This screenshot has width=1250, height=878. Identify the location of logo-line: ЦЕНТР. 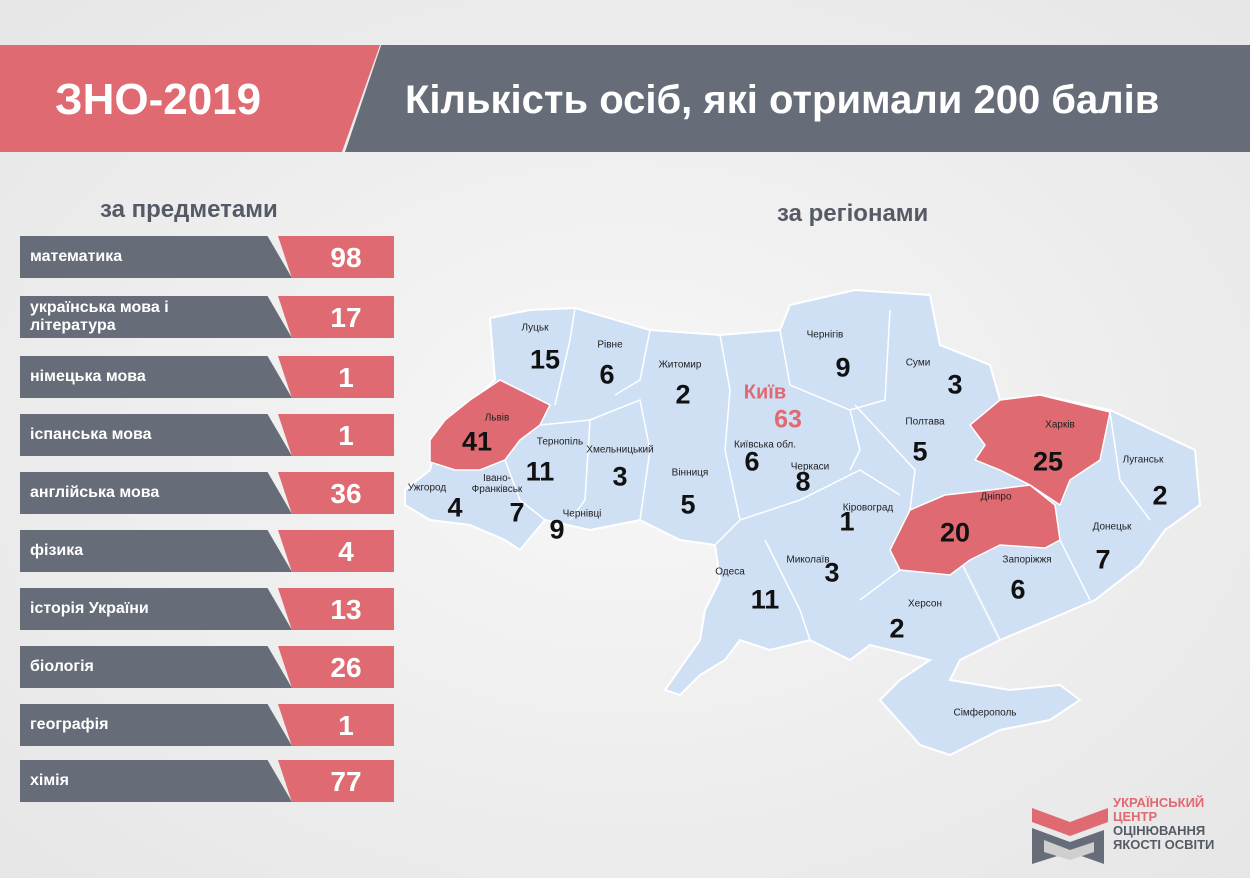
(1135, 816).